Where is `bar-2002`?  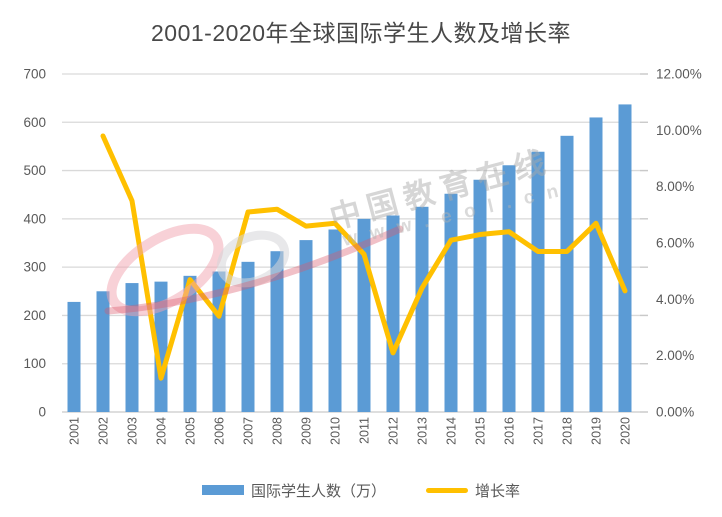
bar-2002 is located at coordinates (103, 351).